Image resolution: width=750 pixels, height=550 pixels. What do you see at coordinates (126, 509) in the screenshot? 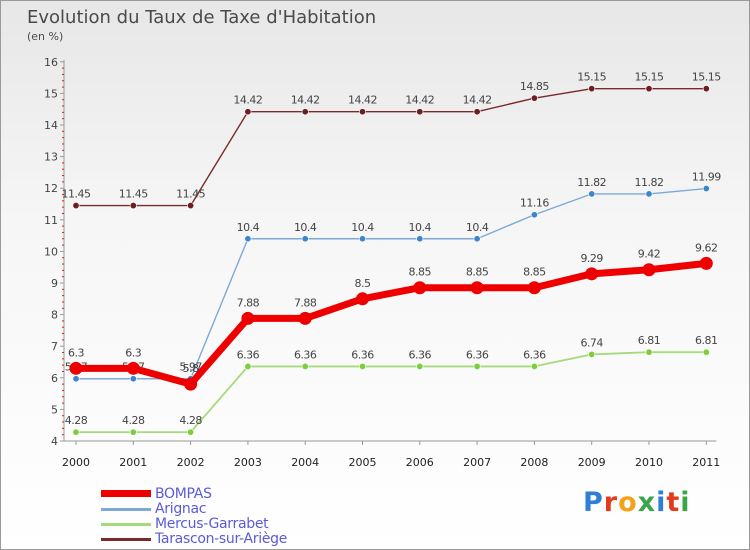
I see `legend-swatch-arignac` at bounding box center [126, 509].